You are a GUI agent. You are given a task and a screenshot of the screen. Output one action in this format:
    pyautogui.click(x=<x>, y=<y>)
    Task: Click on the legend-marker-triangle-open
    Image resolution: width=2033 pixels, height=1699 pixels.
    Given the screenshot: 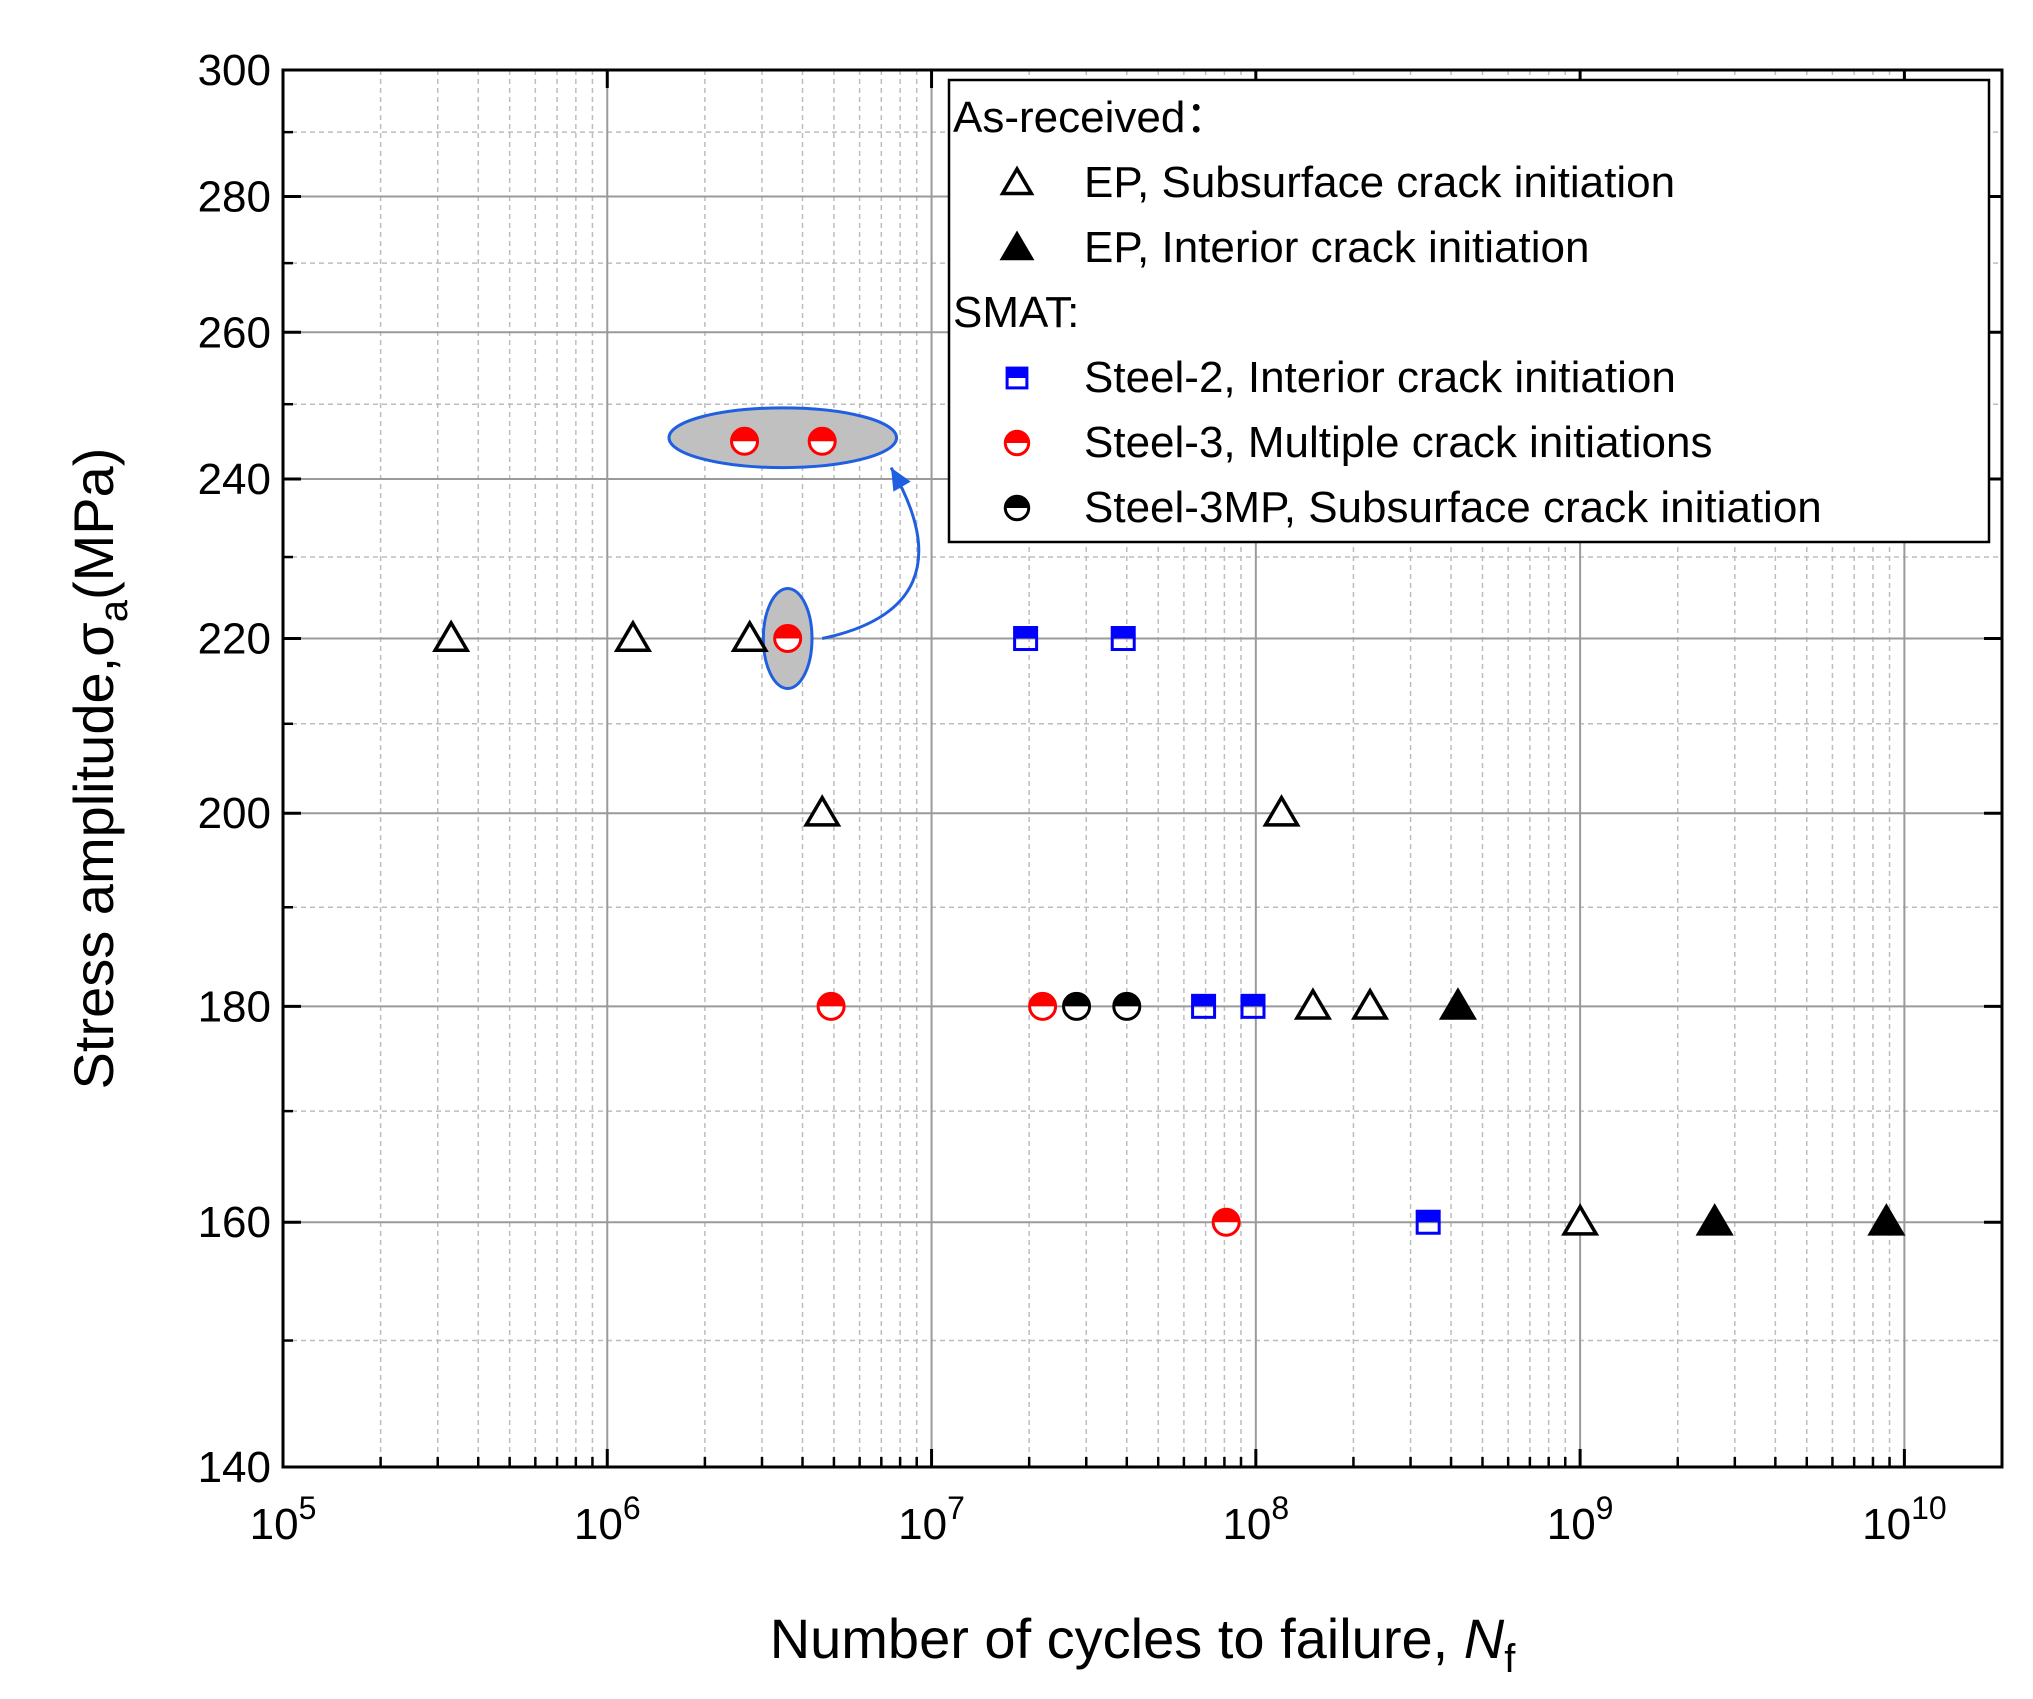 What is the action you would take?
    pyautogui.click(x=1017, y=180)
    